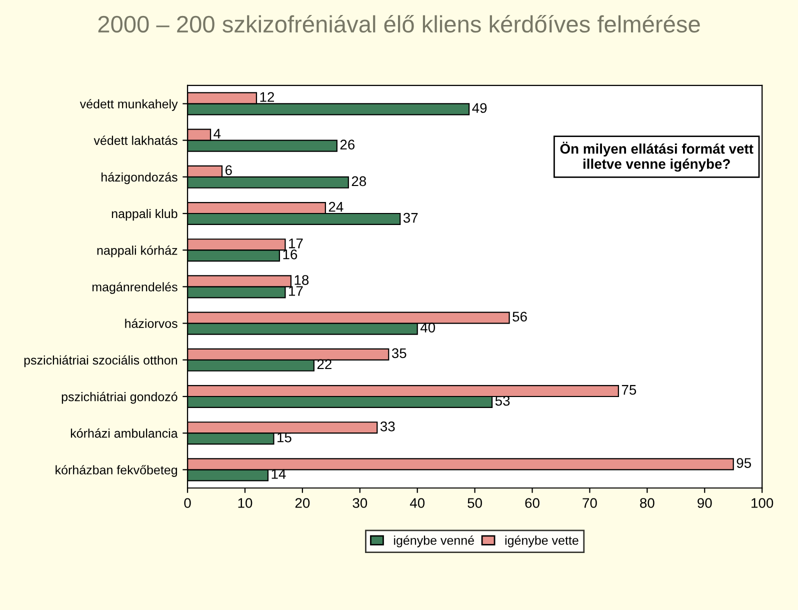 The height and width of the screenshot is (610, 798). I want to click on data-label: 4, so click(217, 133).